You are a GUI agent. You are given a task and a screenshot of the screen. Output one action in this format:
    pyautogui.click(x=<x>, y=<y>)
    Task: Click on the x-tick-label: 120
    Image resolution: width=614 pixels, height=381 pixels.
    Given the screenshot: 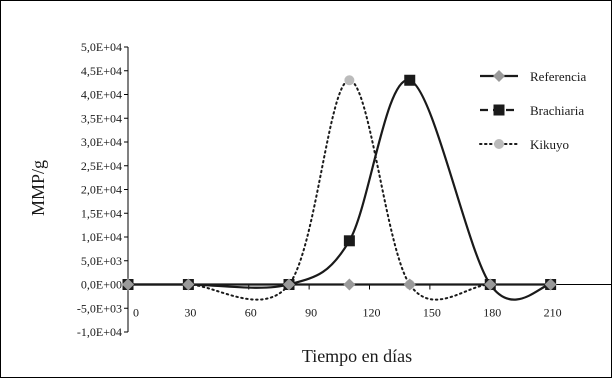 What is the action you would take?
    pyautogui.click(x=372, y=313)
    